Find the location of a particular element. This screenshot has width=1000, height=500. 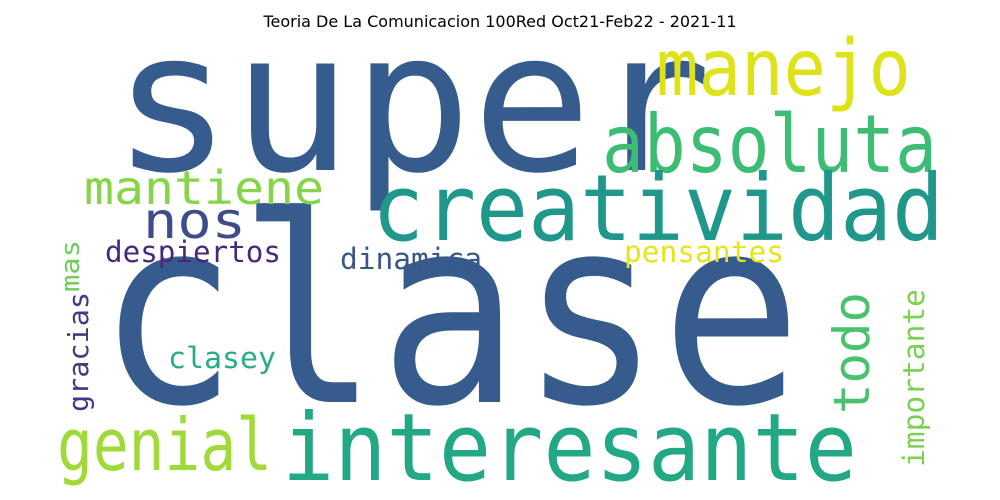

word-todo: todo is located at coordinates (852, 353).